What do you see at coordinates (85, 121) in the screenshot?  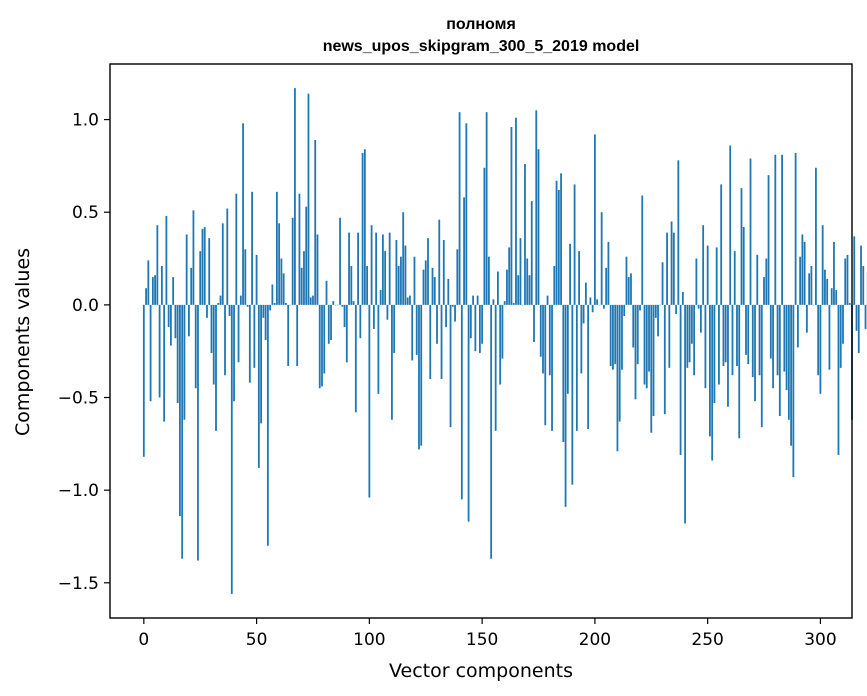 I see `y-tick-label: 1.0` at bounding box center [85, 121].